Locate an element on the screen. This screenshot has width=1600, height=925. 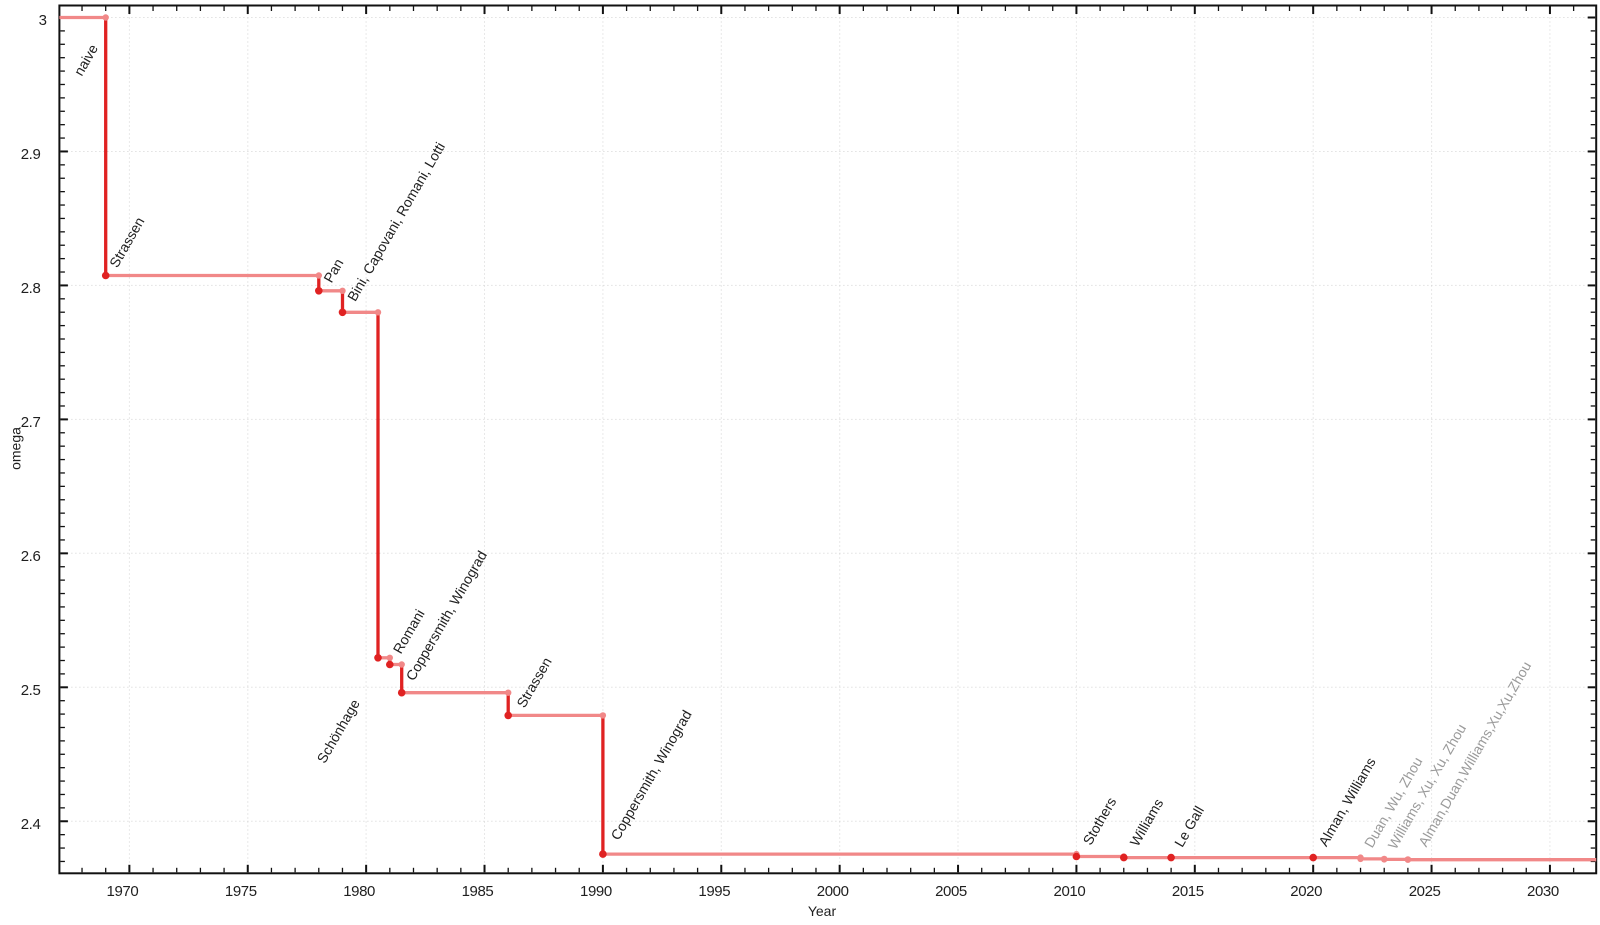
svg-text: 2015 is located at coordinates (1188, 891).